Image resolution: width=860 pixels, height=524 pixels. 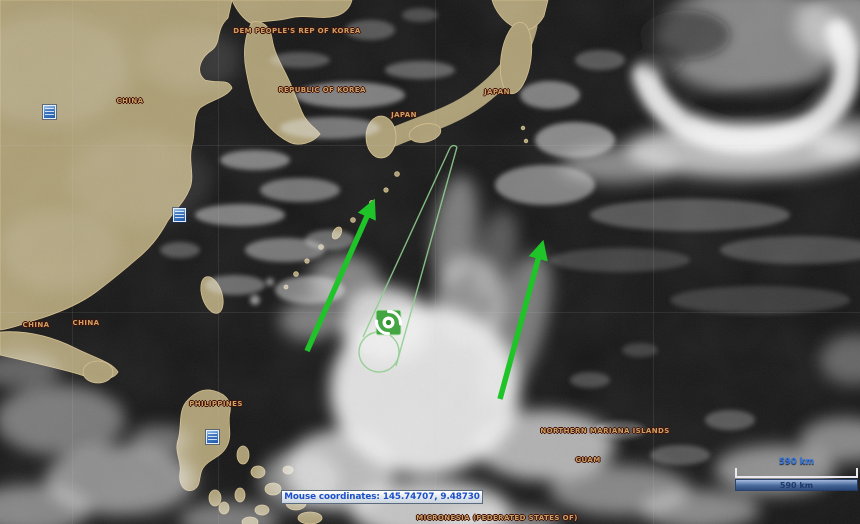 What do you see at coordinates (216, 404) in the screenshot?
I see `label-philippines: PHILIPPINES` at bounding box center [216, 404].